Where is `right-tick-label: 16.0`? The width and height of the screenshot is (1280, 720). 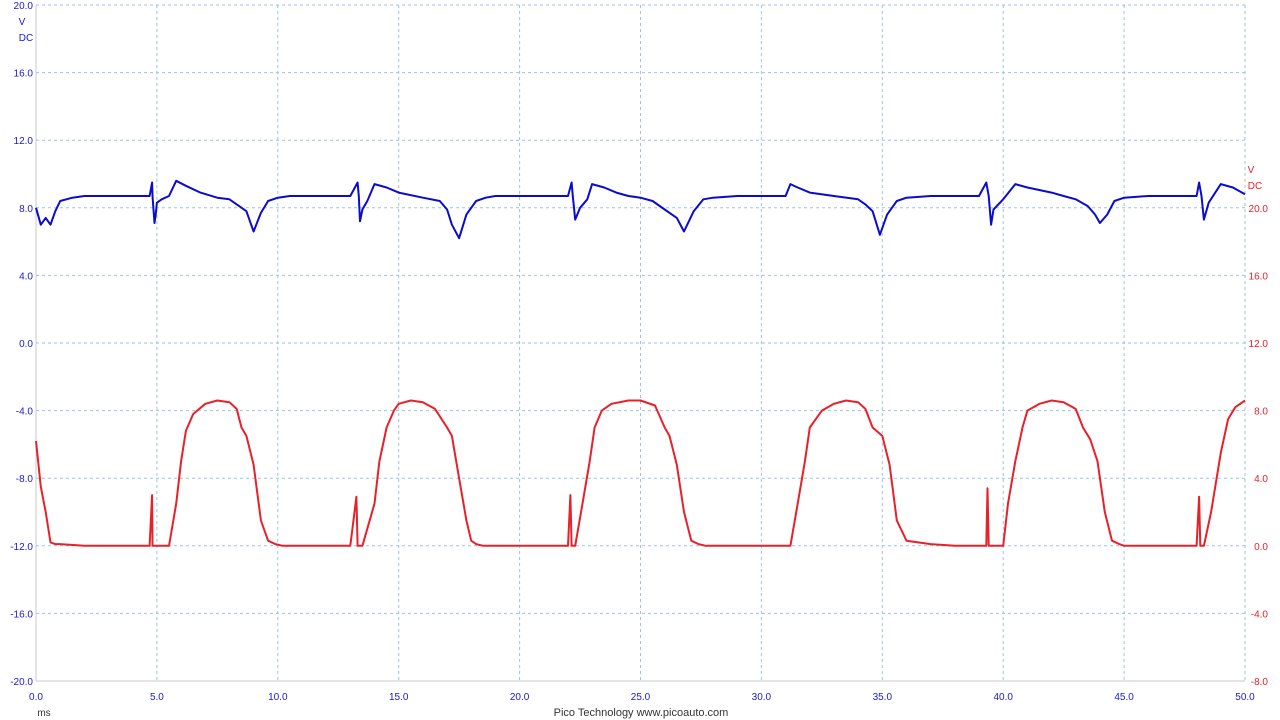 right-tick-label: 16.0 is located at coordinates (1259, 276).